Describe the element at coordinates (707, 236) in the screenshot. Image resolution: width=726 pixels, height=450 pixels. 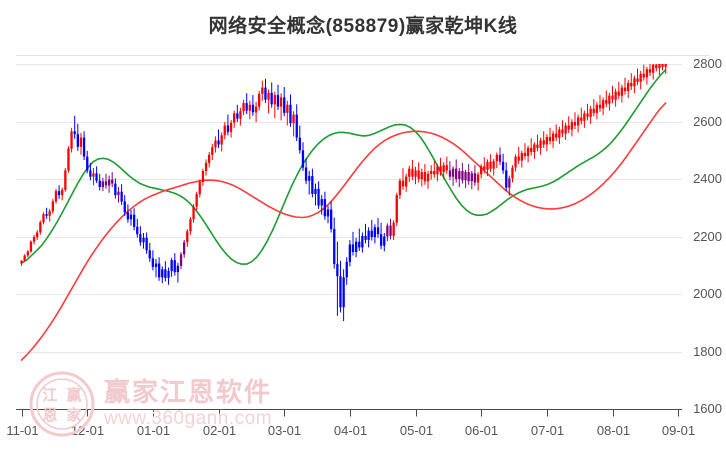
I see `y-axis-tick-label: 2200` at that location.